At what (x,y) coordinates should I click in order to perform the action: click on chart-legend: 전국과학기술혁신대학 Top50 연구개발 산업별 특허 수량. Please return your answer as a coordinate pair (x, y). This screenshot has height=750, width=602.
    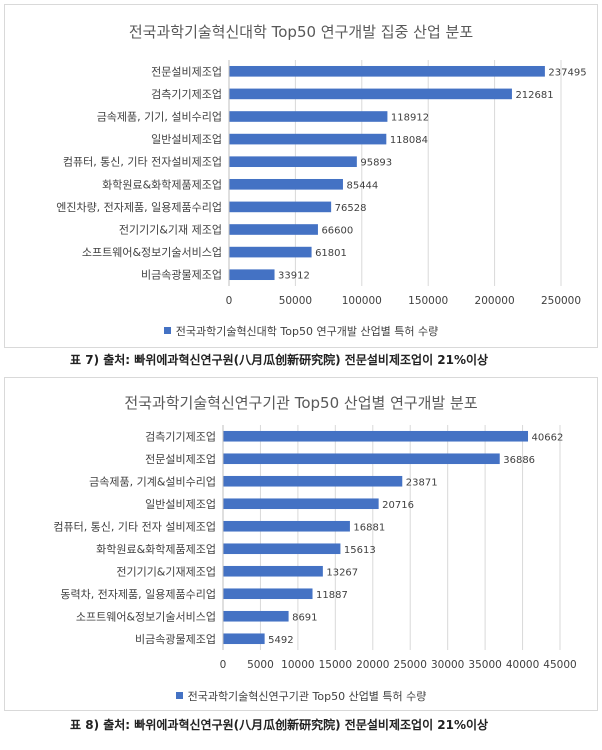
    Looking at the image, I should click on (301, 331).